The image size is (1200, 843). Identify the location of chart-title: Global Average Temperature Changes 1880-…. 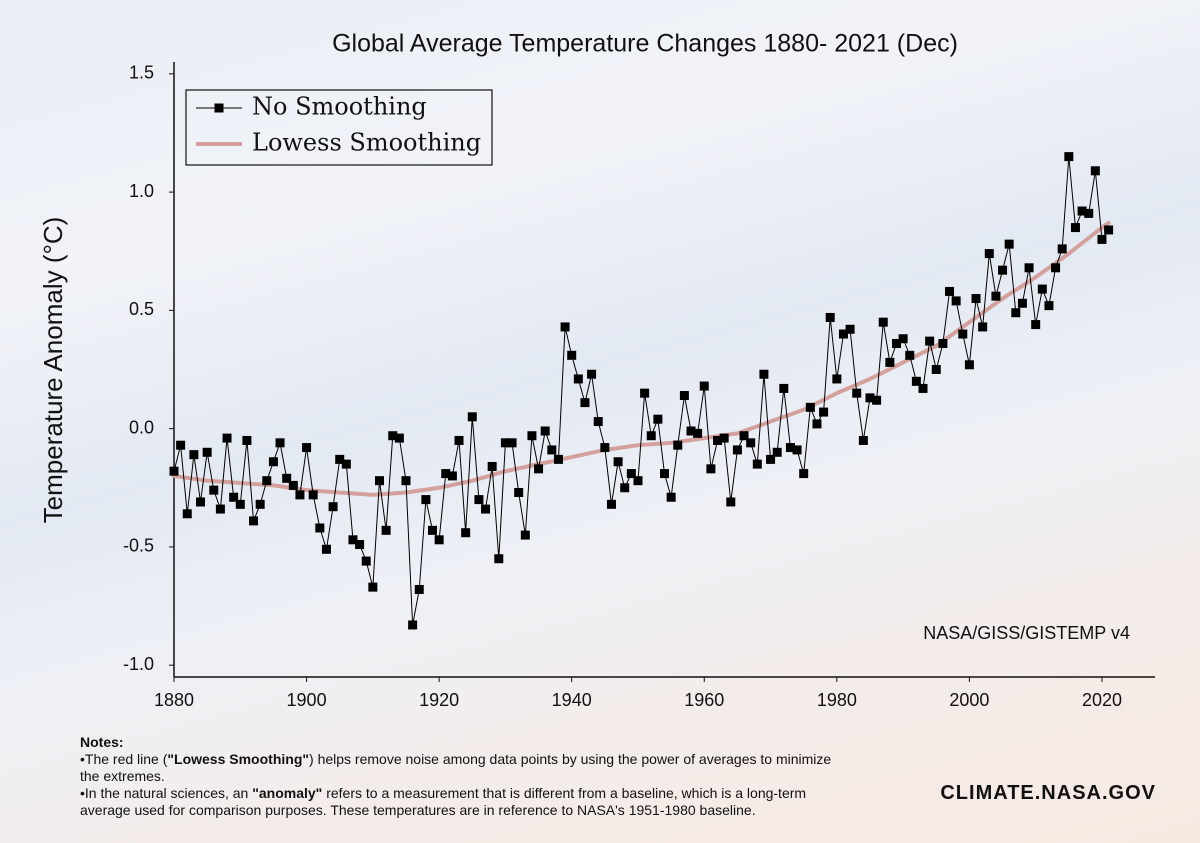
(645, 44).